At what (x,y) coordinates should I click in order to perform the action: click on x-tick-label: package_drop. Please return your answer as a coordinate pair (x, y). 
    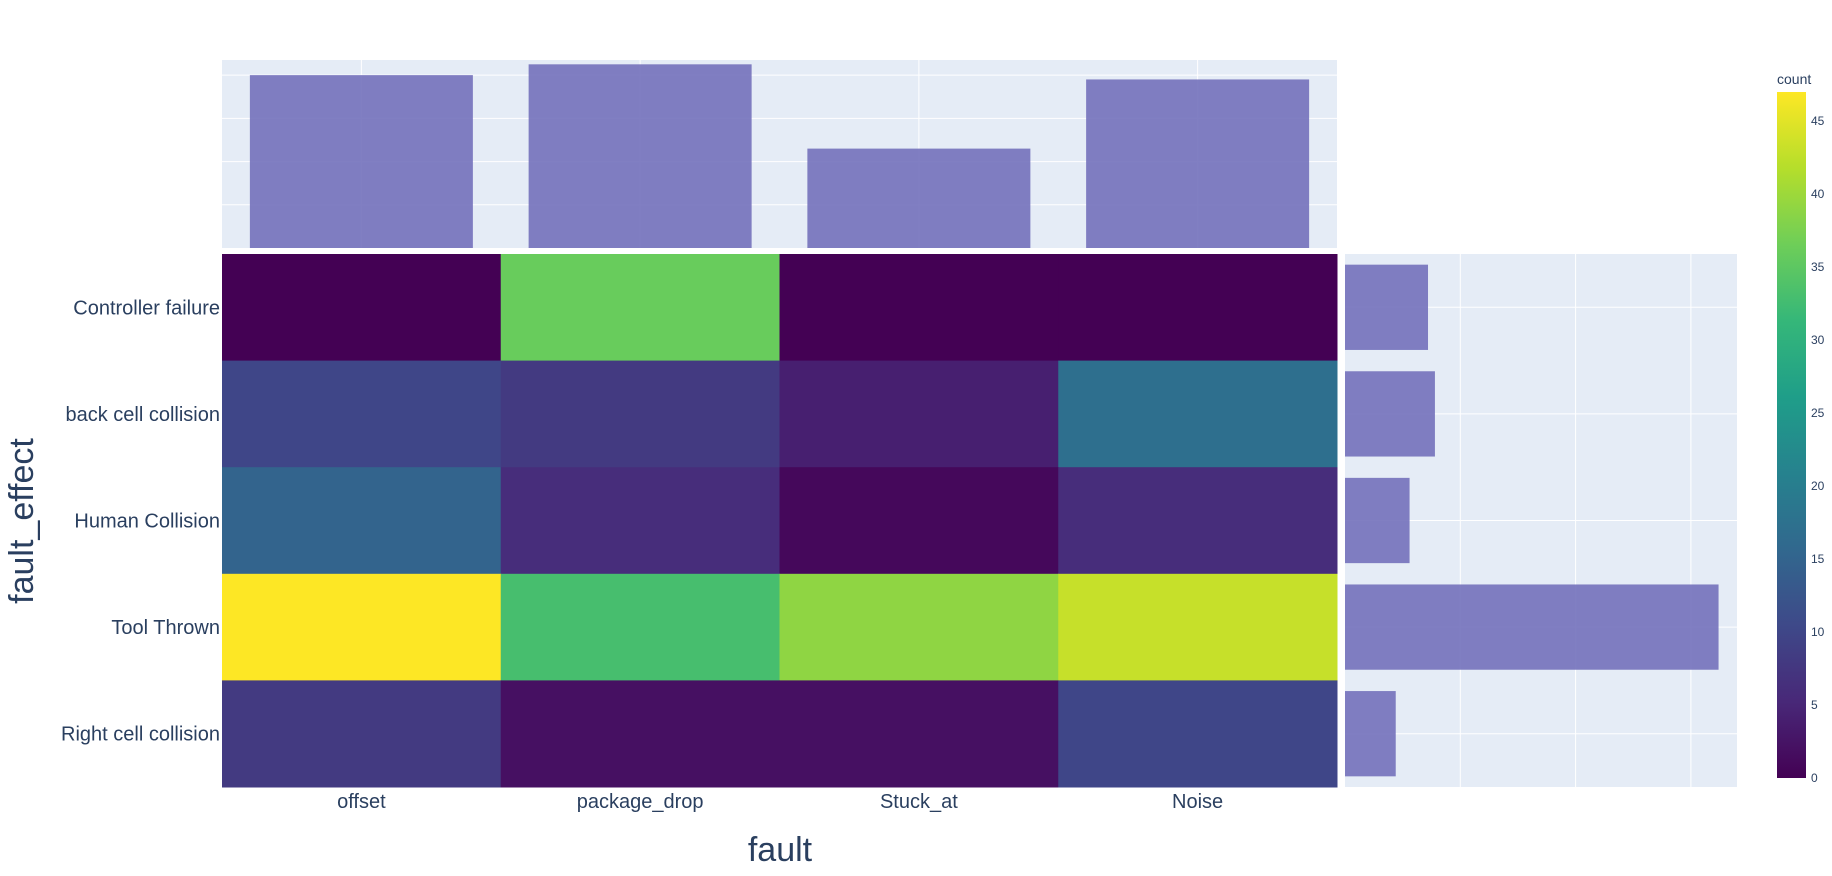
    Looking at the image, I should click on (640, 802).